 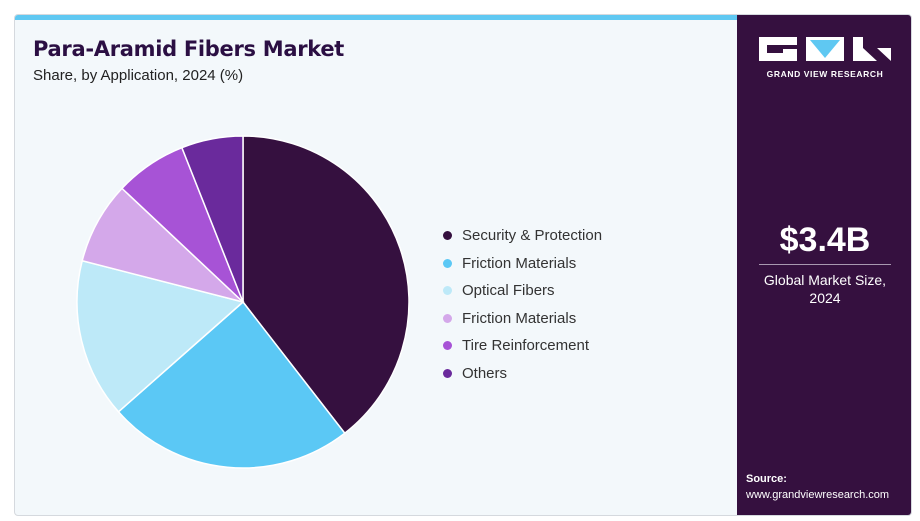 I want to click on gvr-logo-icon, so click(x=825, y=49).